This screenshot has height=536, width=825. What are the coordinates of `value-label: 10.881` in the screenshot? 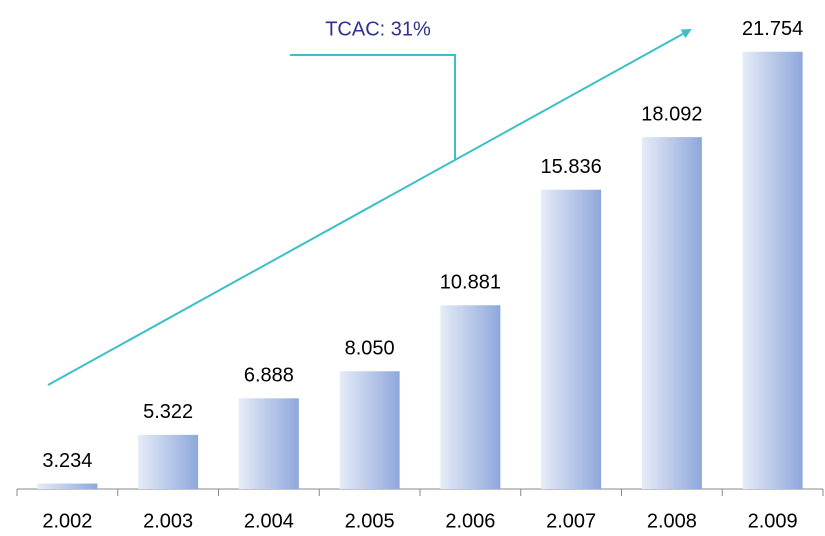 It's located at (470, 283).